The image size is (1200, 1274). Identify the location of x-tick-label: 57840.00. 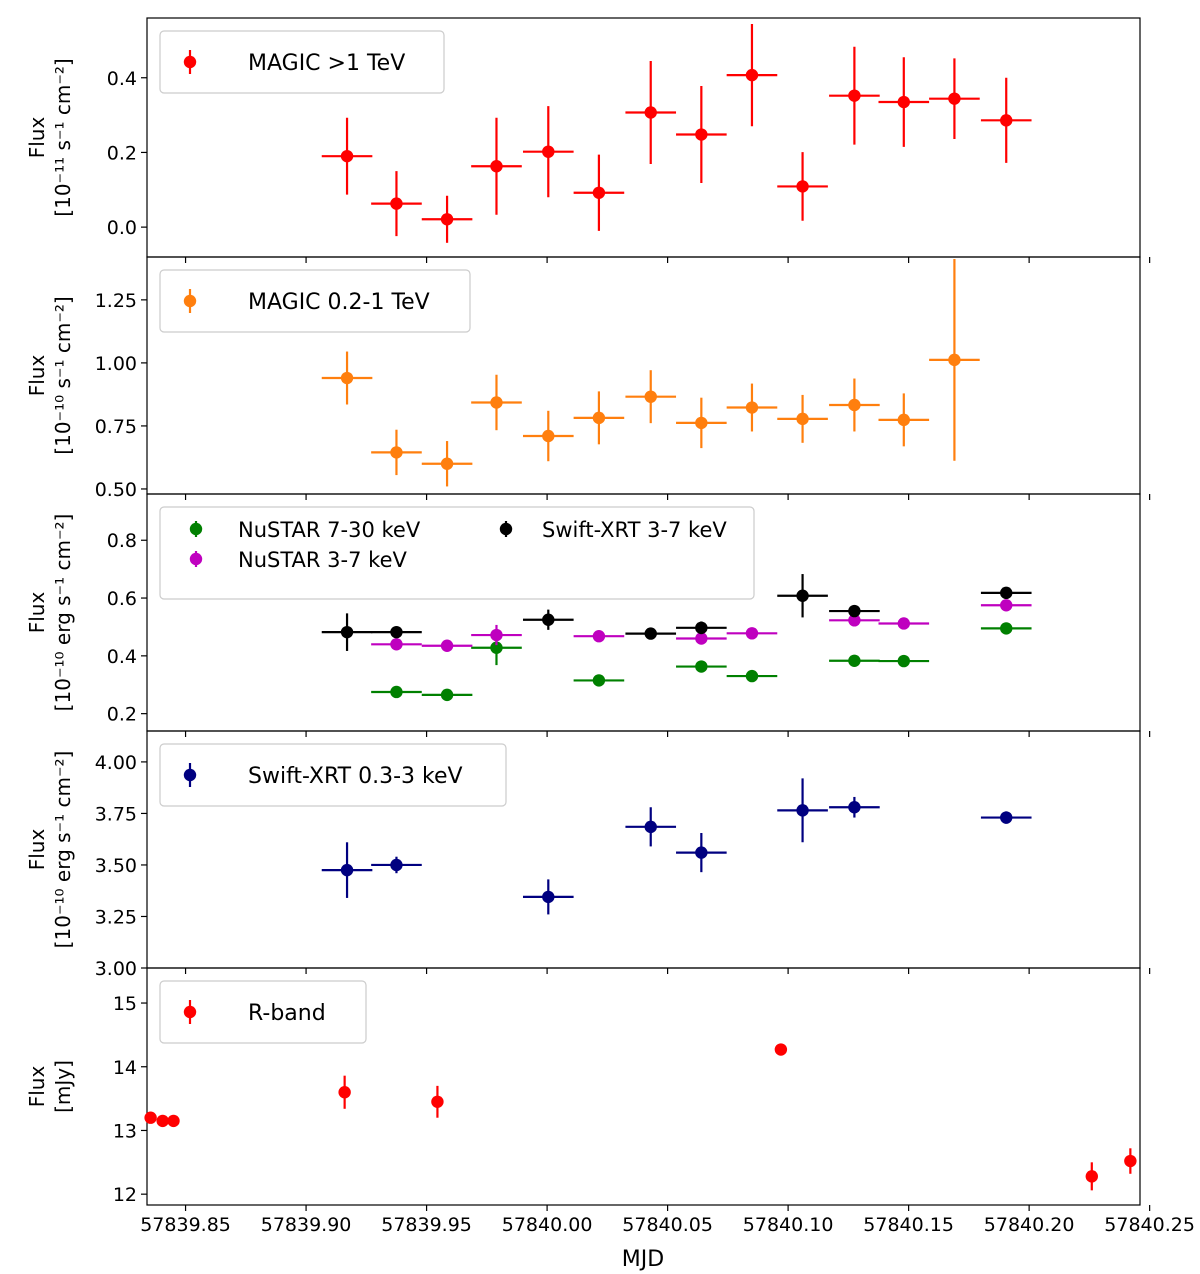
(547, 1225).